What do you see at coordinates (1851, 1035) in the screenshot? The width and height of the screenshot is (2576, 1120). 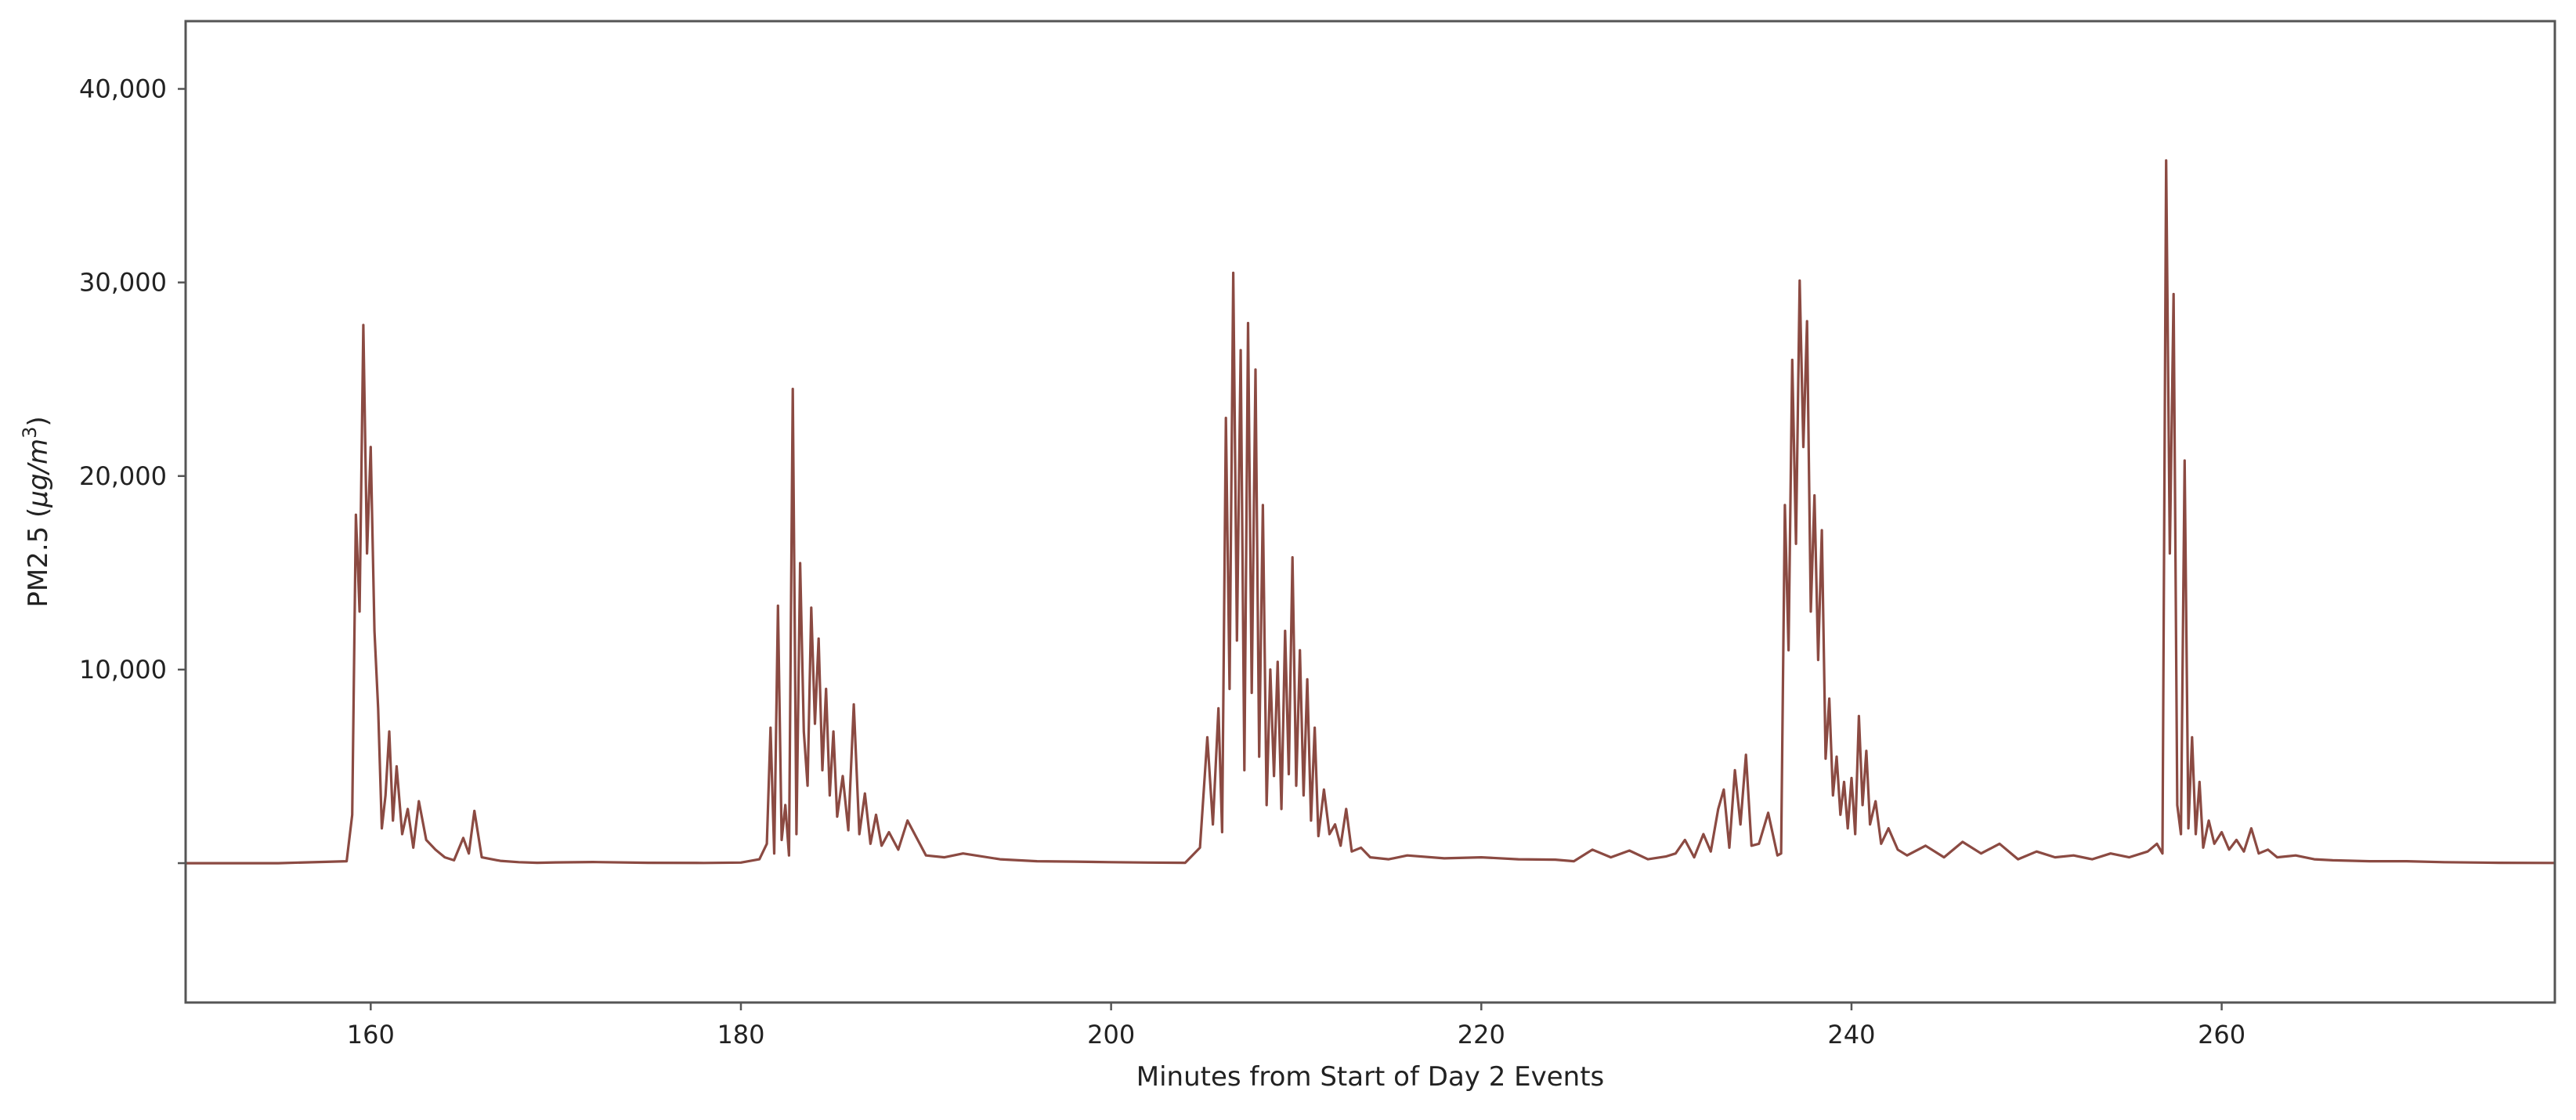 I see `x-tick-label: 240` at bounding box center [1851, 1035].